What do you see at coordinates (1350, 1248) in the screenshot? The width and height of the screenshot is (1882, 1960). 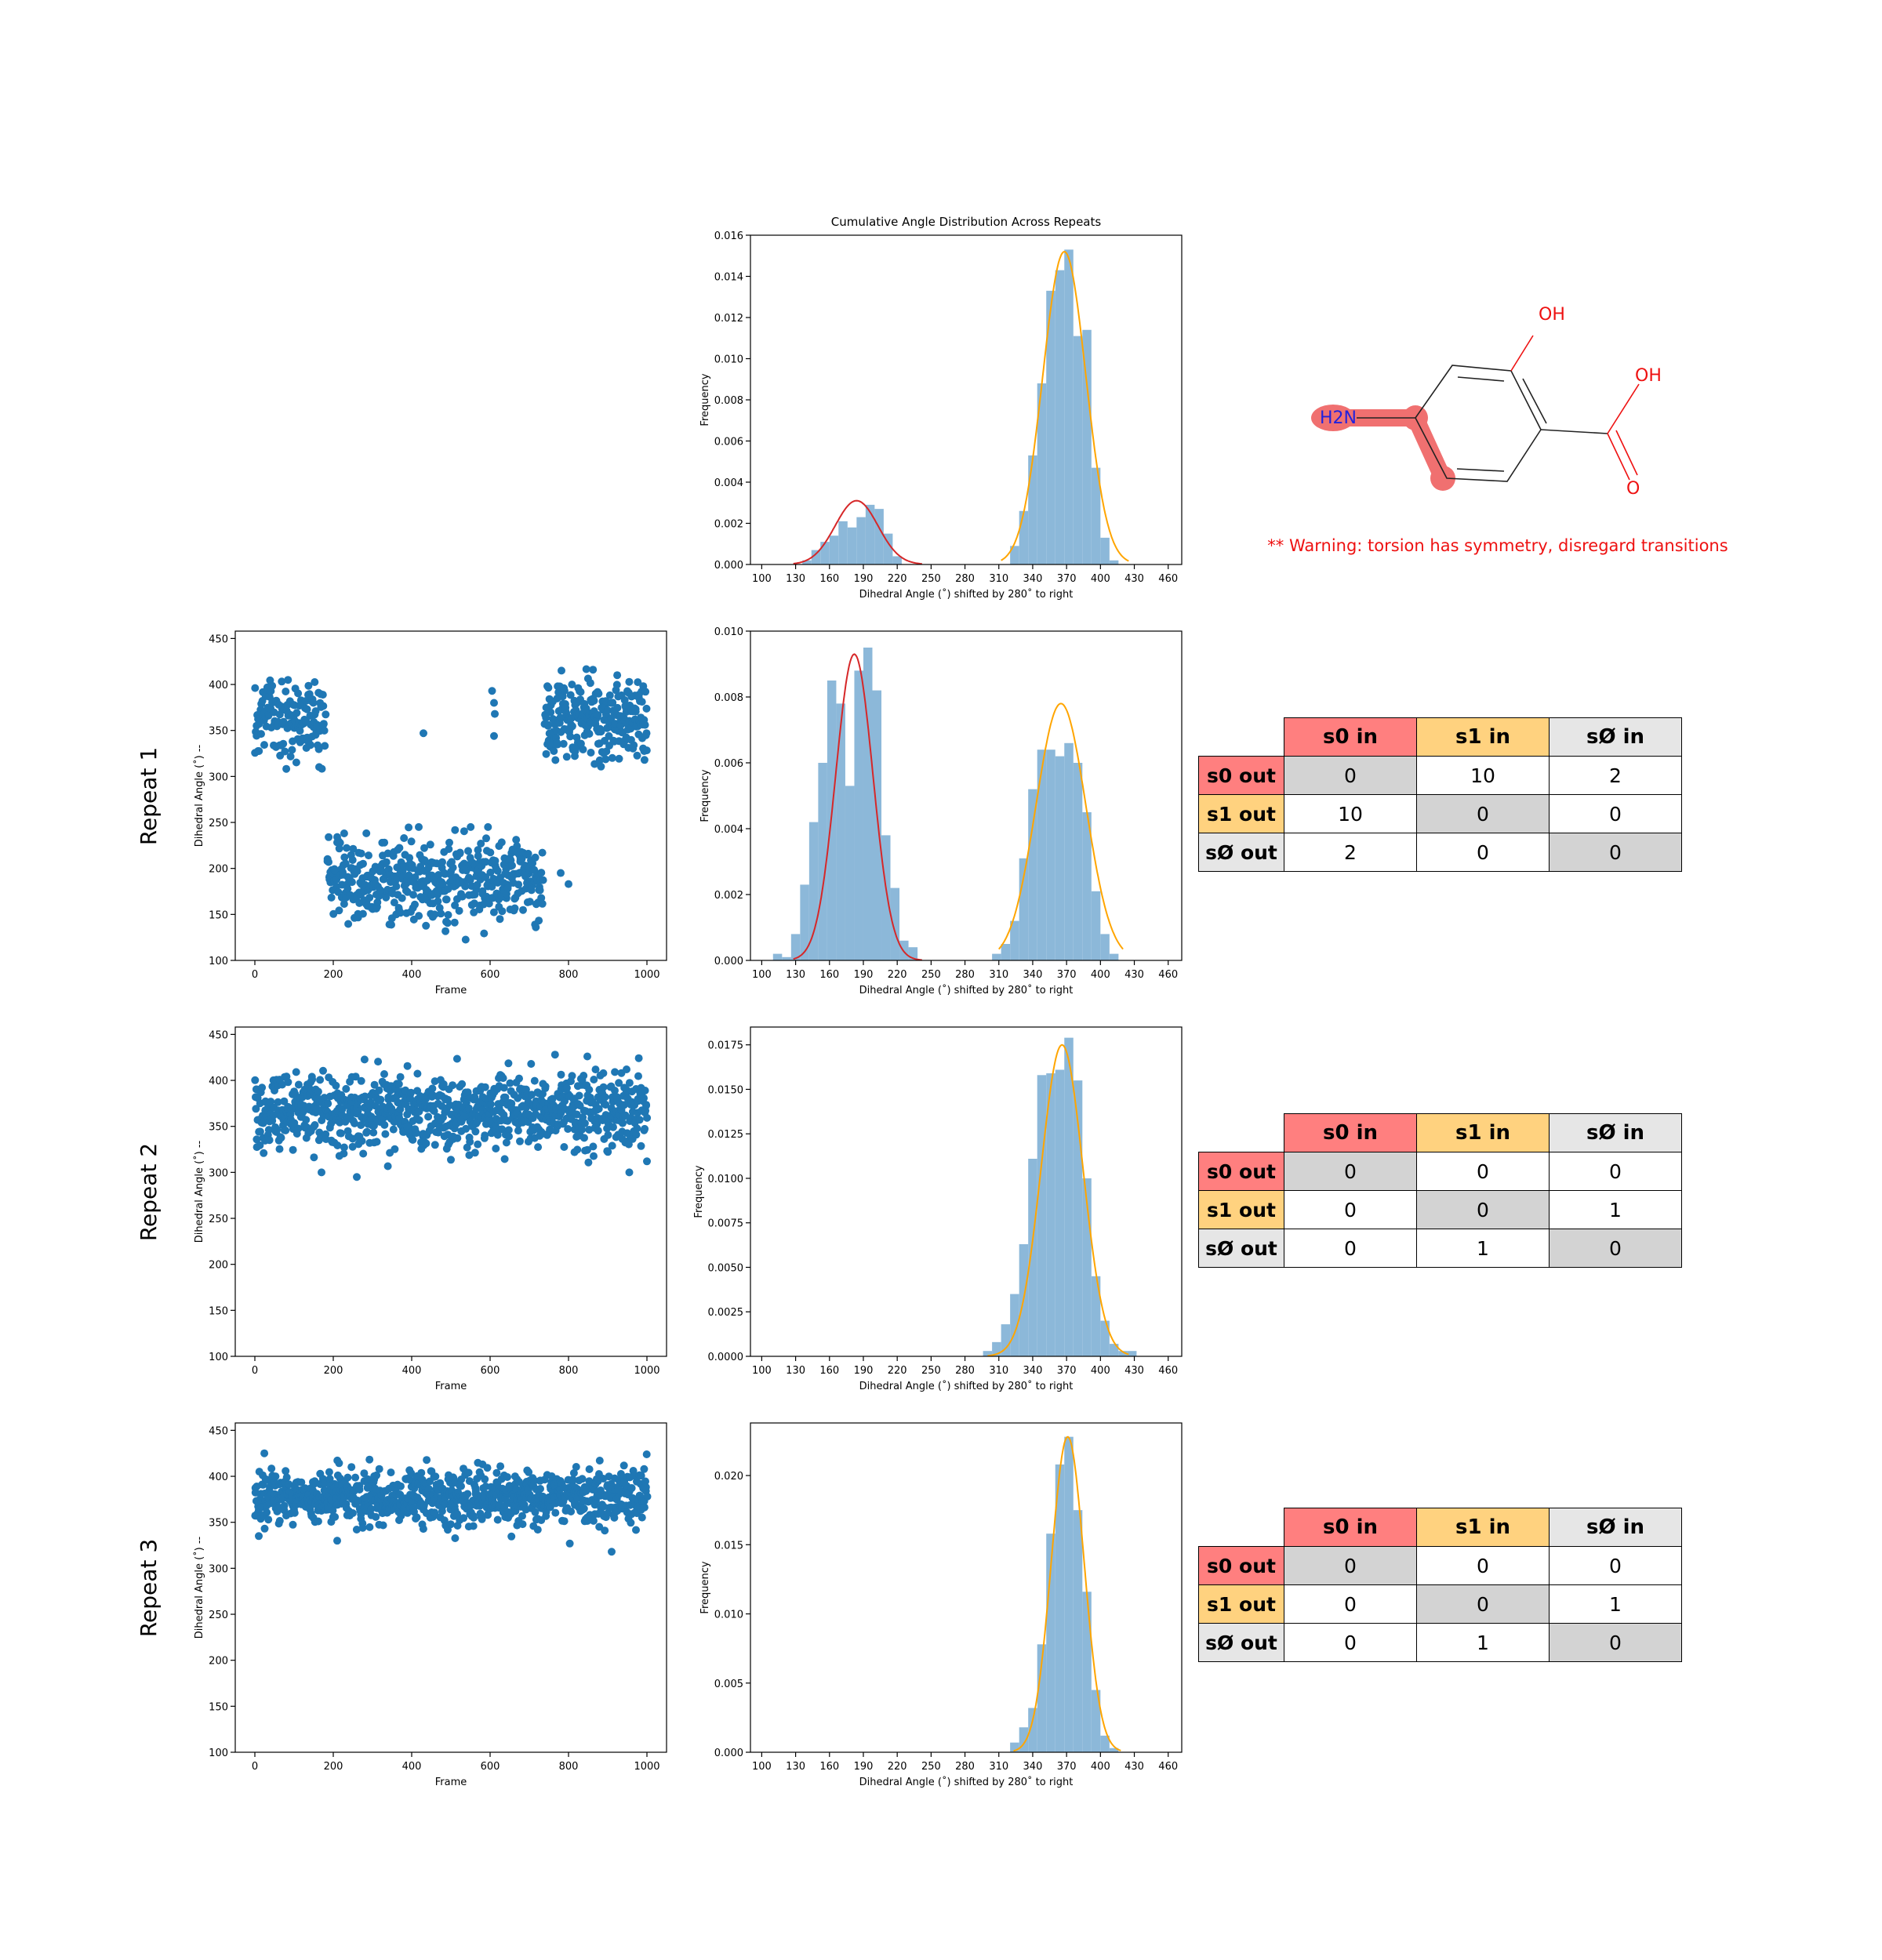 I see `matrix-cell: 0` at bounding box center [1350, 1248].